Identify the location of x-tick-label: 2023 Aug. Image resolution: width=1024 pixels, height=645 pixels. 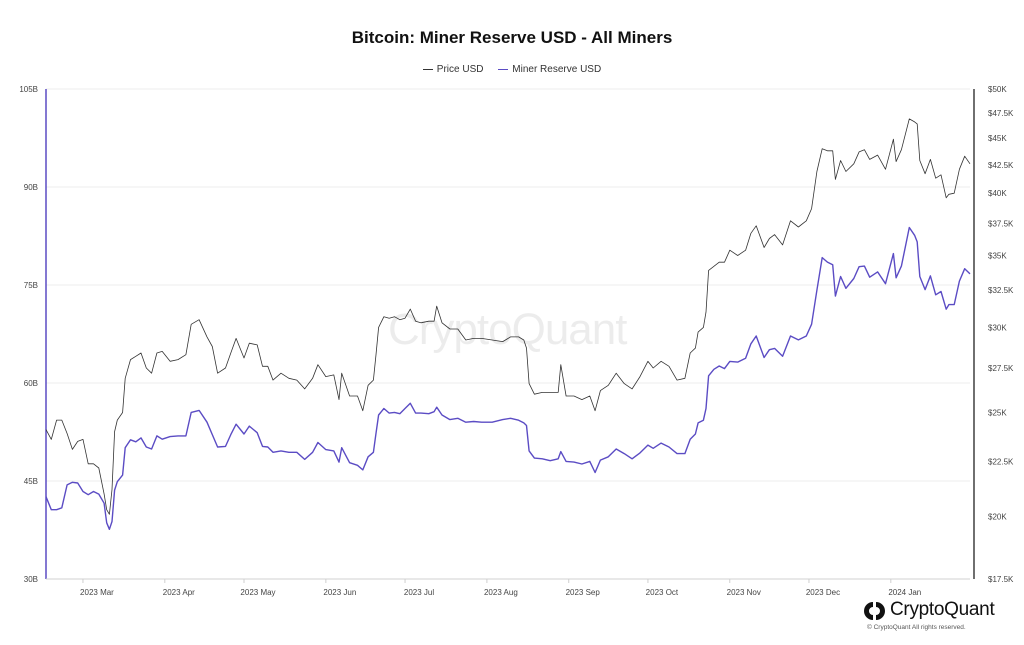
(501, 592).